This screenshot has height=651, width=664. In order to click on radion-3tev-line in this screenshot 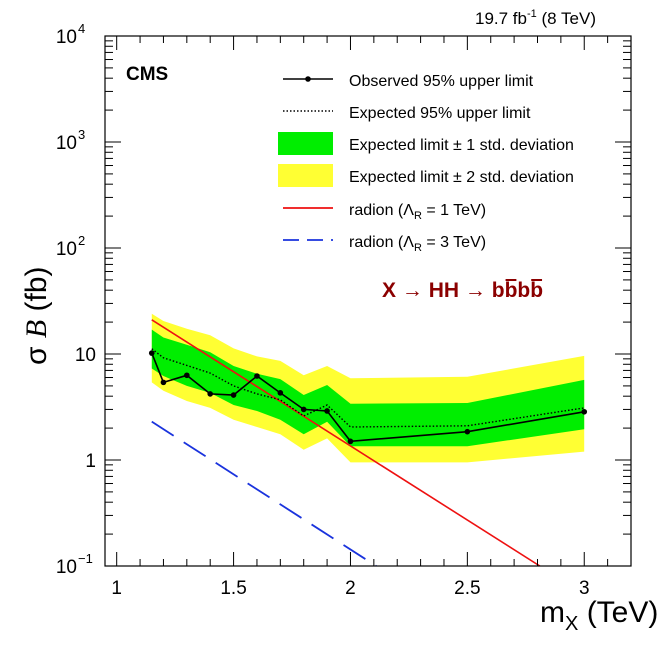, I will do `click(264, 493)`.